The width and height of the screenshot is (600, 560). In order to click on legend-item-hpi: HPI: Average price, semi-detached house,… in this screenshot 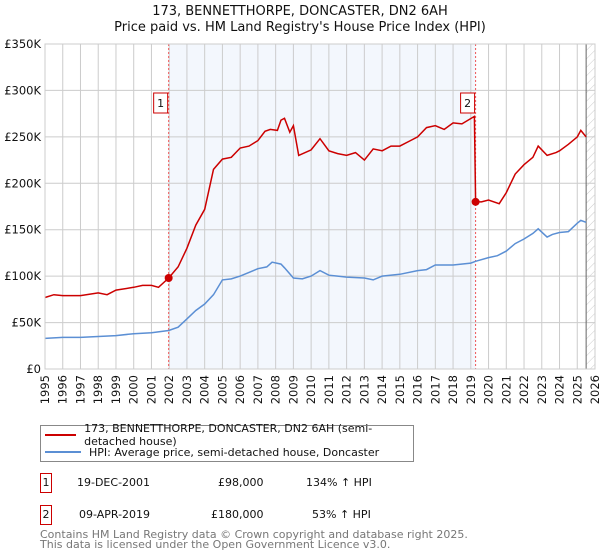, I will do `click(212, 452)`.